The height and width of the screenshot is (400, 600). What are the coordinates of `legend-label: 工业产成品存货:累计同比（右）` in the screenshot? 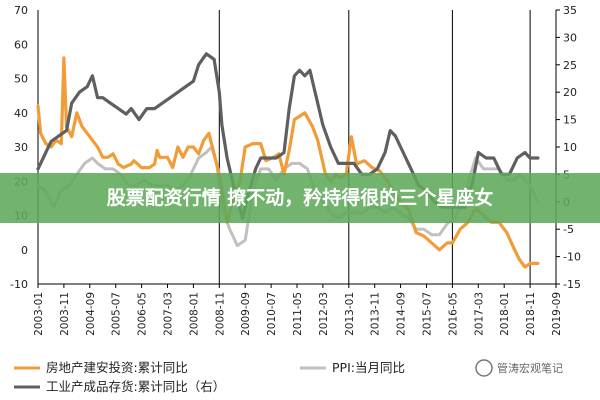 It's located at (135, 386).